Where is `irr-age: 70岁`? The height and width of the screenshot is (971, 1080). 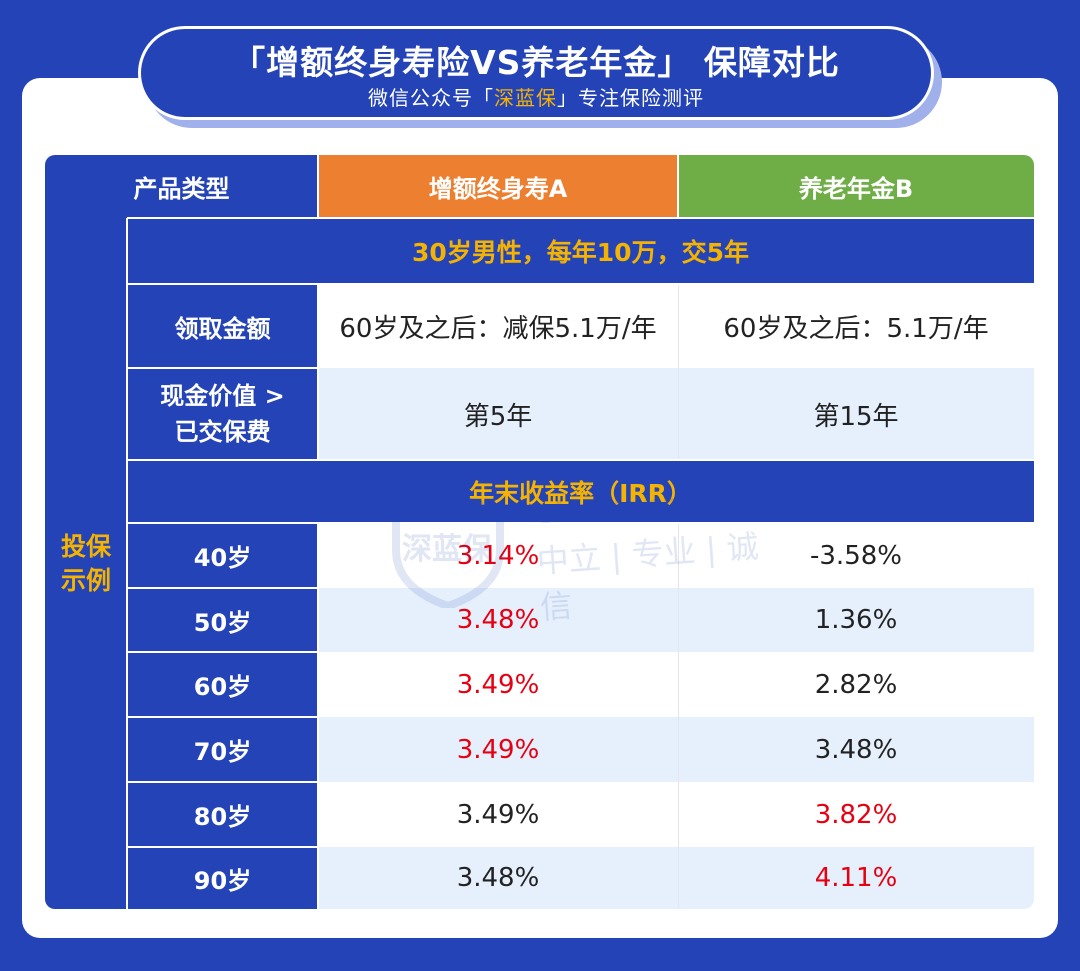
irr-age: 70岁 is located at coordinates (222, 749).